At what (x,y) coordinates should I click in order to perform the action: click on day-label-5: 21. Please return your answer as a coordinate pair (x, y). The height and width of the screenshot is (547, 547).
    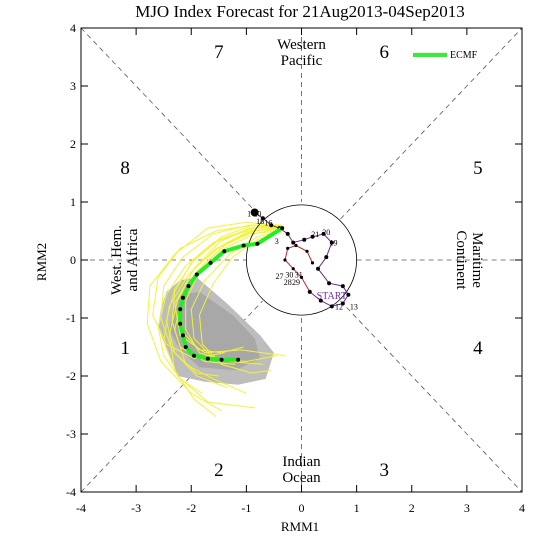
    Looking at the image, I should click on (315, 234).